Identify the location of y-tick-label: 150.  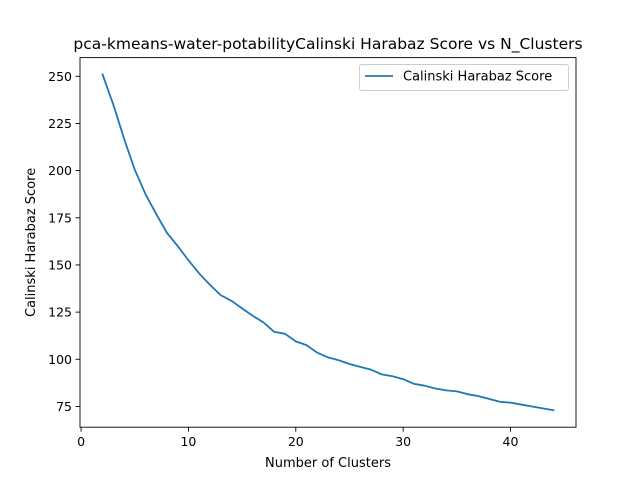
(60, 264).